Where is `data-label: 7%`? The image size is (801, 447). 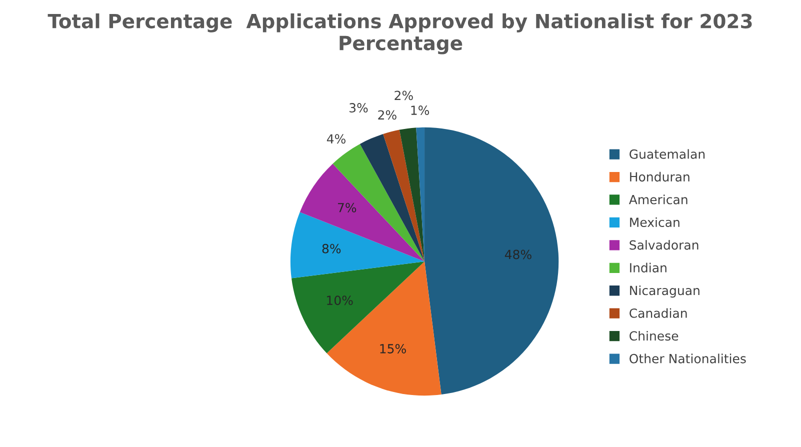
data-label: 7% is located at coordinates (347, 207).